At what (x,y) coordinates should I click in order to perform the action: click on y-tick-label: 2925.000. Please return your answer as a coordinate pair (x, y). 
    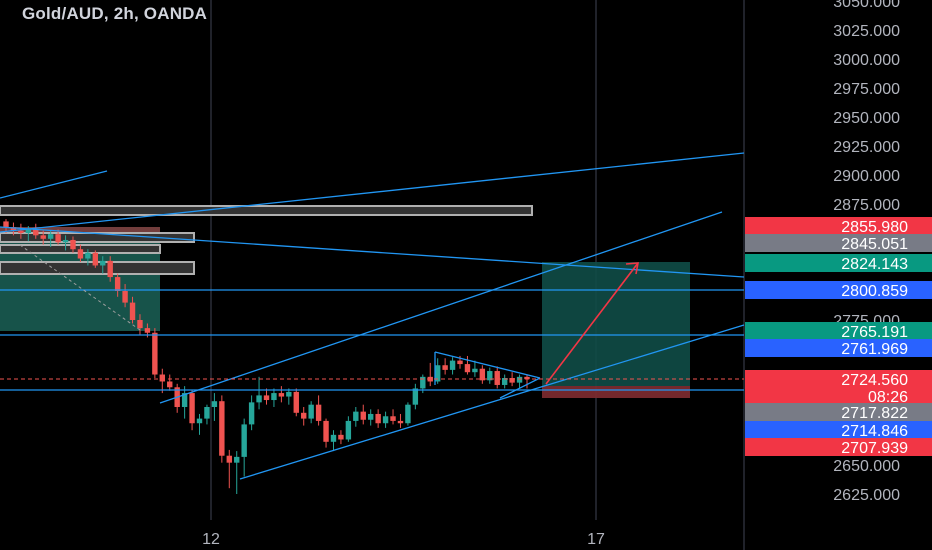
    Looking at the image, I should click on (866, 147).